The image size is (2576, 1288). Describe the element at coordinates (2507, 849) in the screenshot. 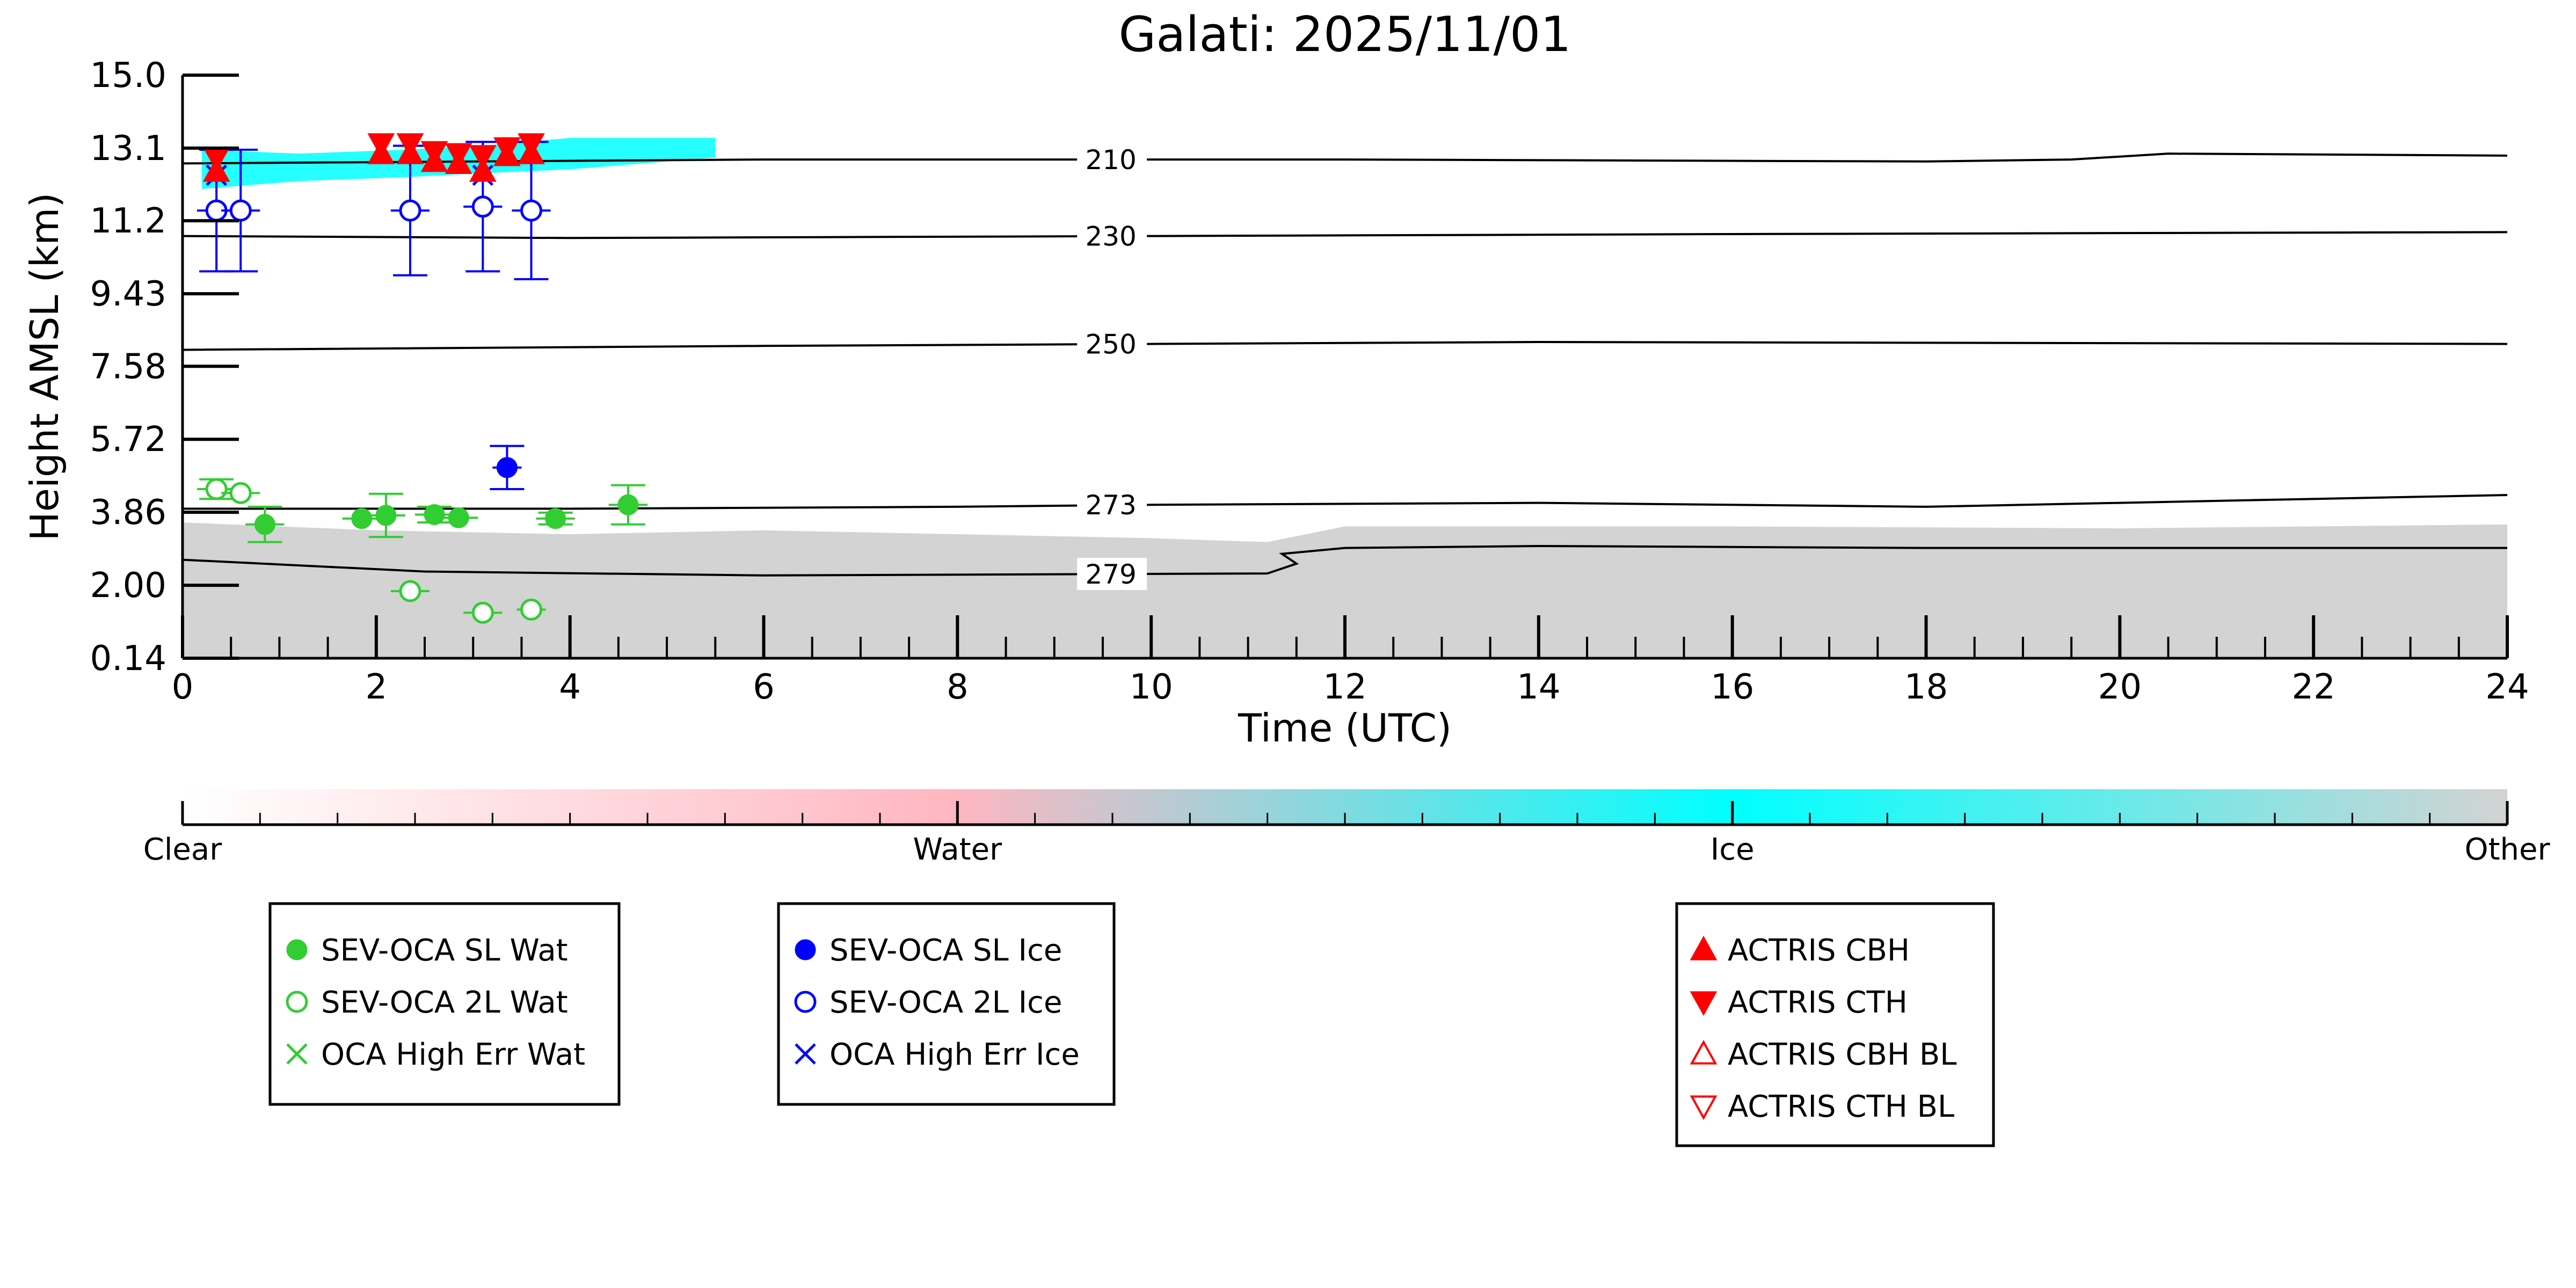

I see `colorbar-label-other: Other` at that location.